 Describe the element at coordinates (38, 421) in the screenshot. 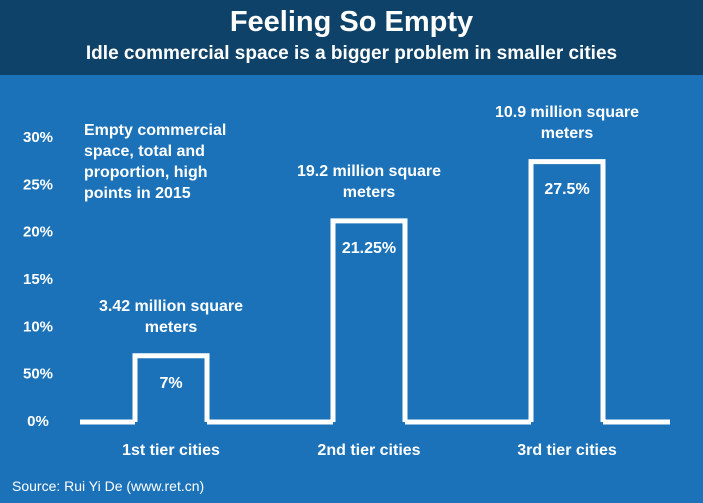

I see `y-tick-label: 0%` at that location.